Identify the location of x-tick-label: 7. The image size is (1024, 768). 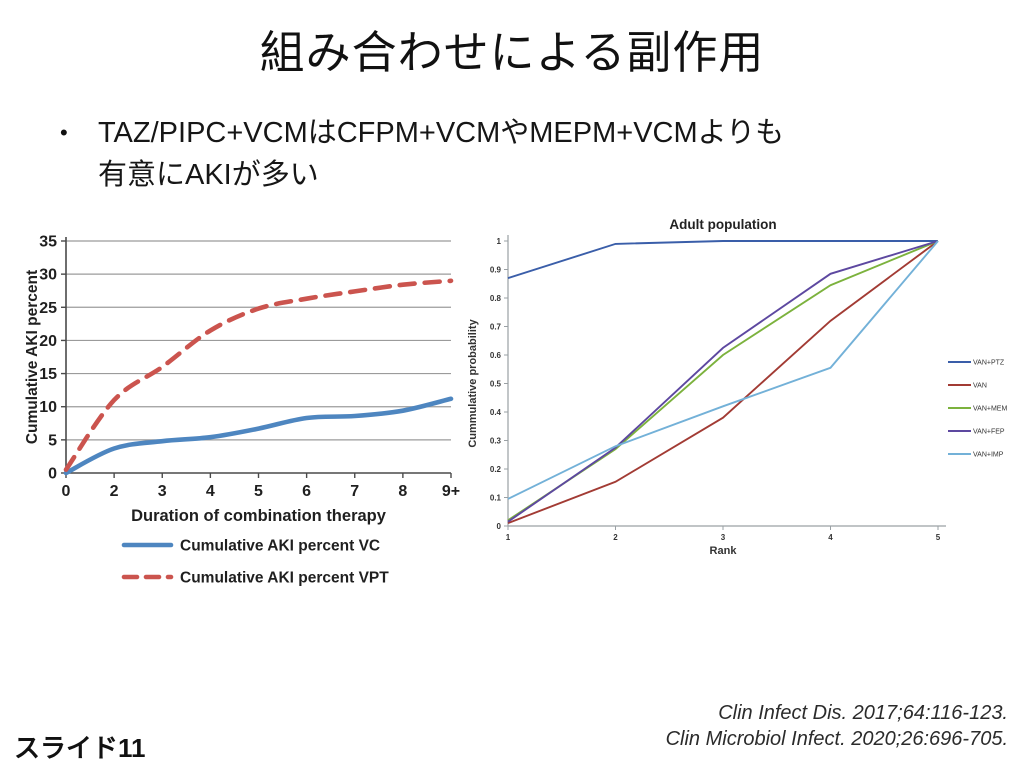
(354, 491).